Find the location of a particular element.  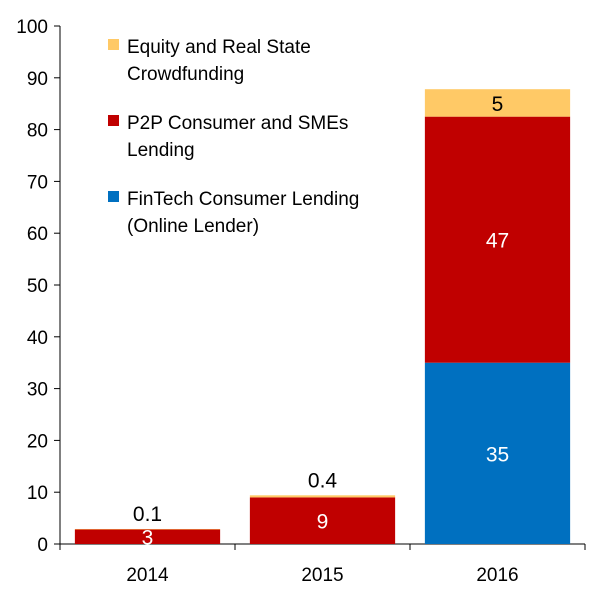

y-tick-label: 60 is located at coordinates (37, 234).